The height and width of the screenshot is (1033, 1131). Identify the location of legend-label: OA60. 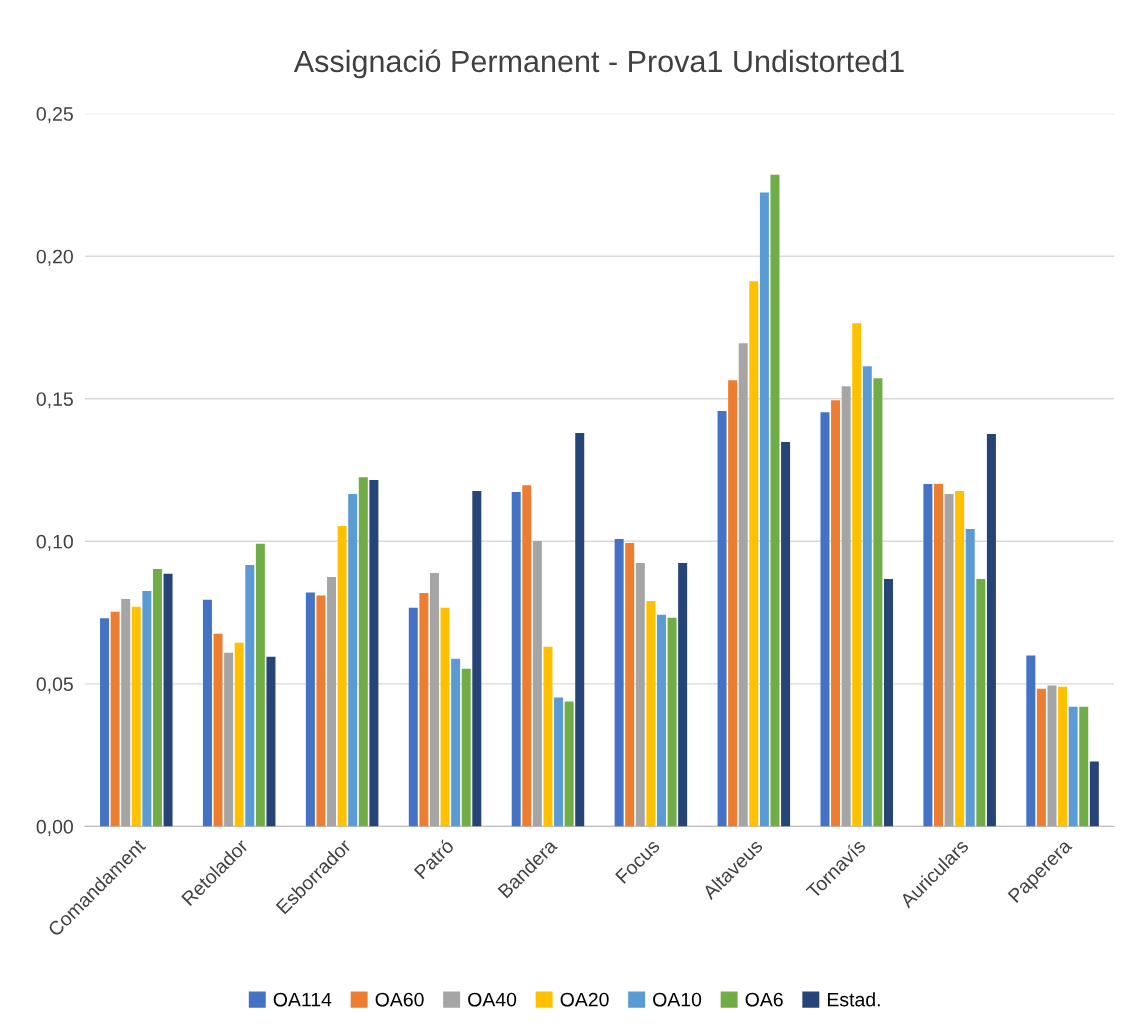
(399, 999).